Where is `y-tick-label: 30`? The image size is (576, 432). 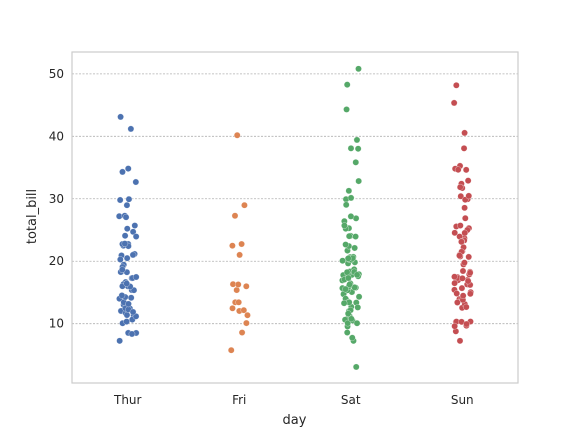
y-tick-label: 30 is located at coordinates (56, 199).